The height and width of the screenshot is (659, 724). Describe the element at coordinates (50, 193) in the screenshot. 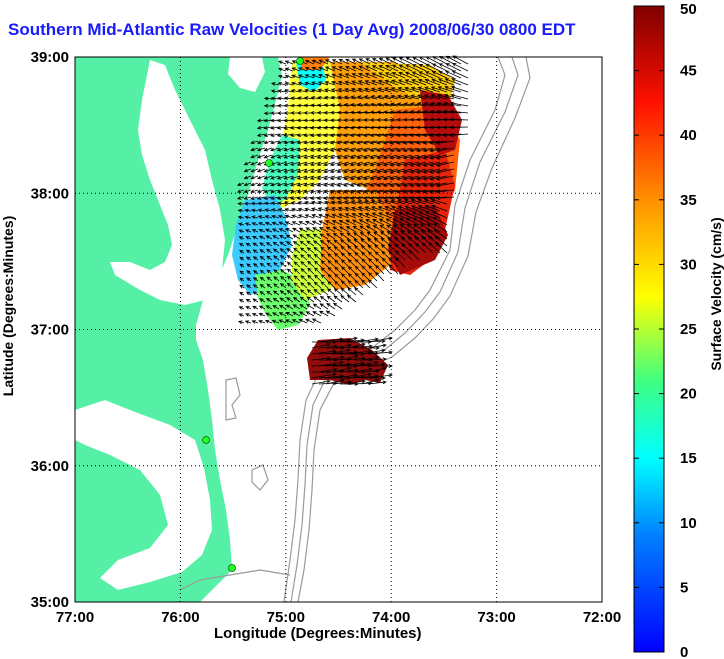

I see `y-tick-label: 38:00` at that location.